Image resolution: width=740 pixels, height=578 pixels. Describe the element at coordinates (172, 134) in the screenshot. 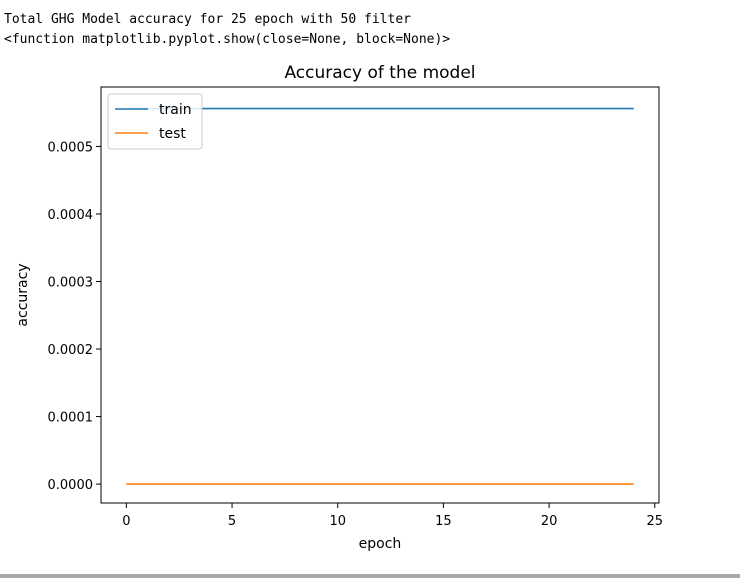

I see `legend-label-test: test` at that location.